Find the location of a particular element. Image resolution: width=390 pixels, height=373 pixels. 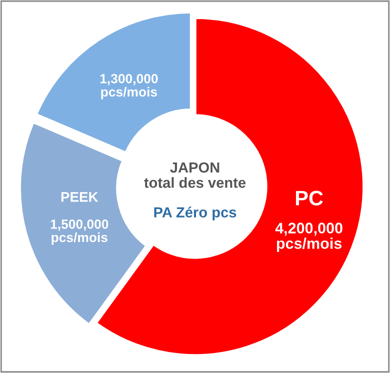

data-label: 1,500,000 pcs/mois is located at coordinates (79, 232).